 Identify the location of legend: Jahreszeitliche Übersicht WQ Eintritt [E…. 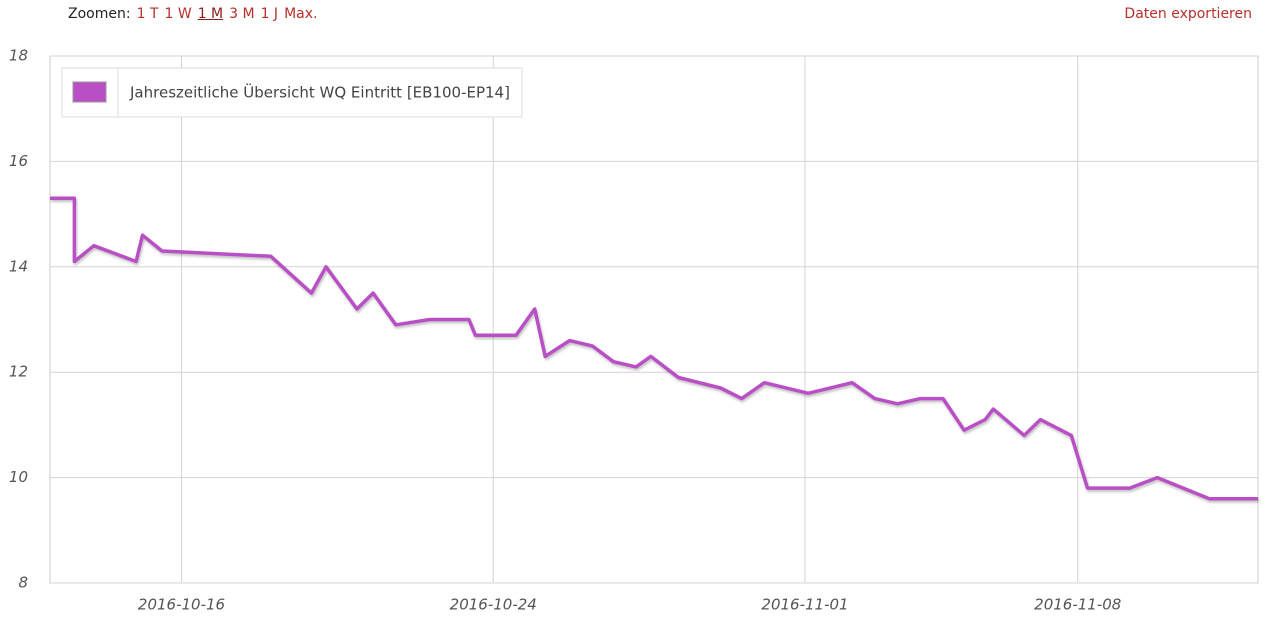
(292, 92).